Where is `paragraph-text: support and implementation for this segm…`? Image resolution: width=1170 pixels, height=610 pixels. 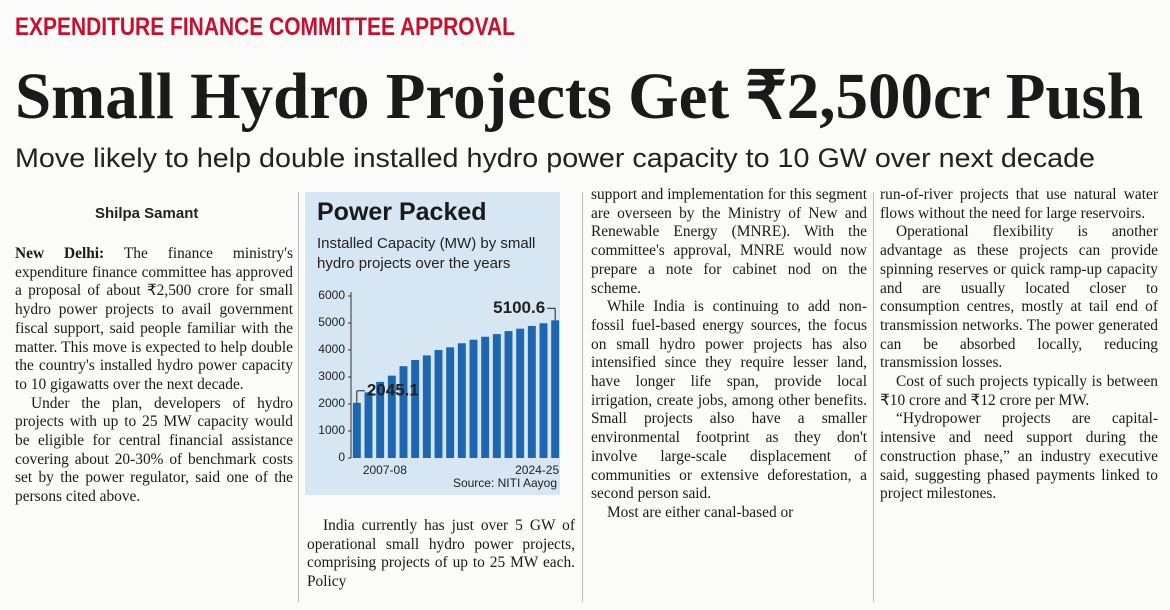 paragraph-text: support and implementation for this segm… is located at coordinates (729, 241).